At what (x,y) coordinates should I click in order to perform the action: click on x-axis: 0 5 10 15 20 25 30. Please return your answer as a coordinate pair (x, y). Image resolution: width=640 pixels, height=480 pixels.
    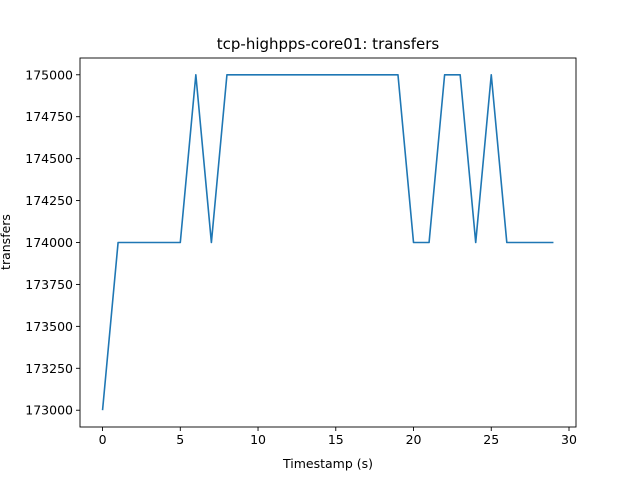
    Looking at the image, I should click on (338, 437).